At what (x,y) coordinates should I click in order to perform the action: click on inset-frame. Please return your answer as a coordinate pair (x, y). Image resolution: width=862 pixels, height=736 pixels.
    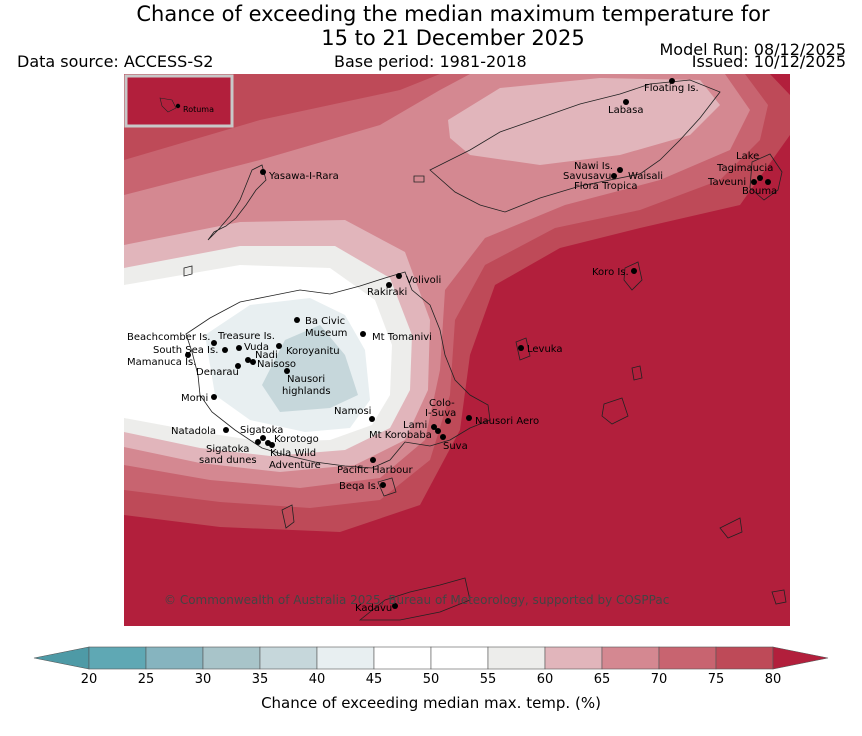
    Looking at the image, I should click on (179, 101).